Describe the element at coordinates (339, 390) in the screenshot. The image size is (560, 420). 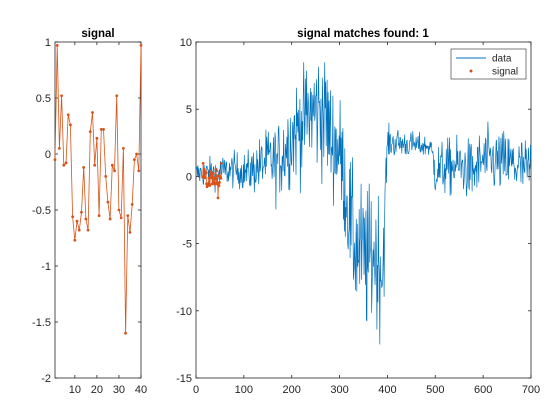
I see `matches-xtick-label: 300` at that location.